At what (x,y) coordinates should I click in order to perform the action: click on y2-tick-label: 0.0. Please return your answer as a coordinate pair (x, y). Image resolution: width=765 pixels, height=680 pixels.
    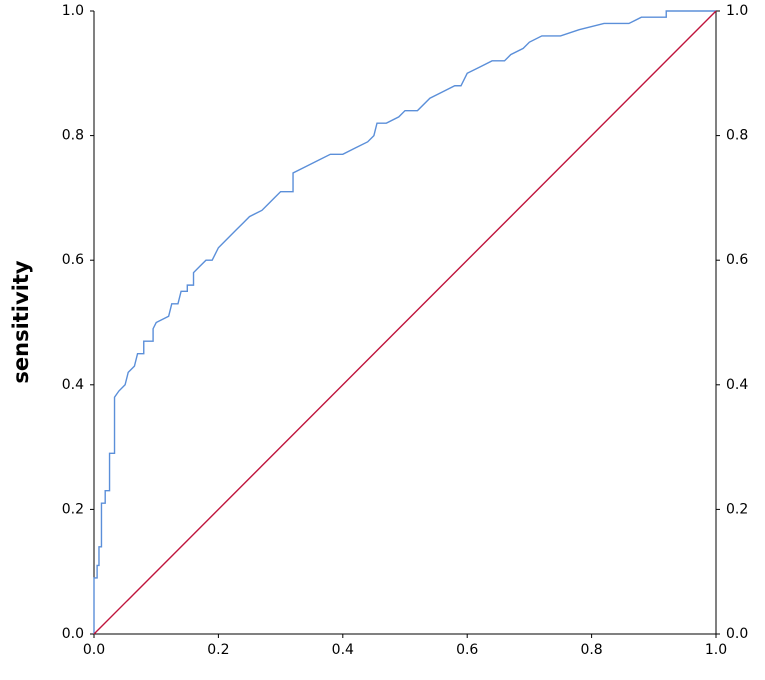
    Looking at the image, I should click on (737, 634).